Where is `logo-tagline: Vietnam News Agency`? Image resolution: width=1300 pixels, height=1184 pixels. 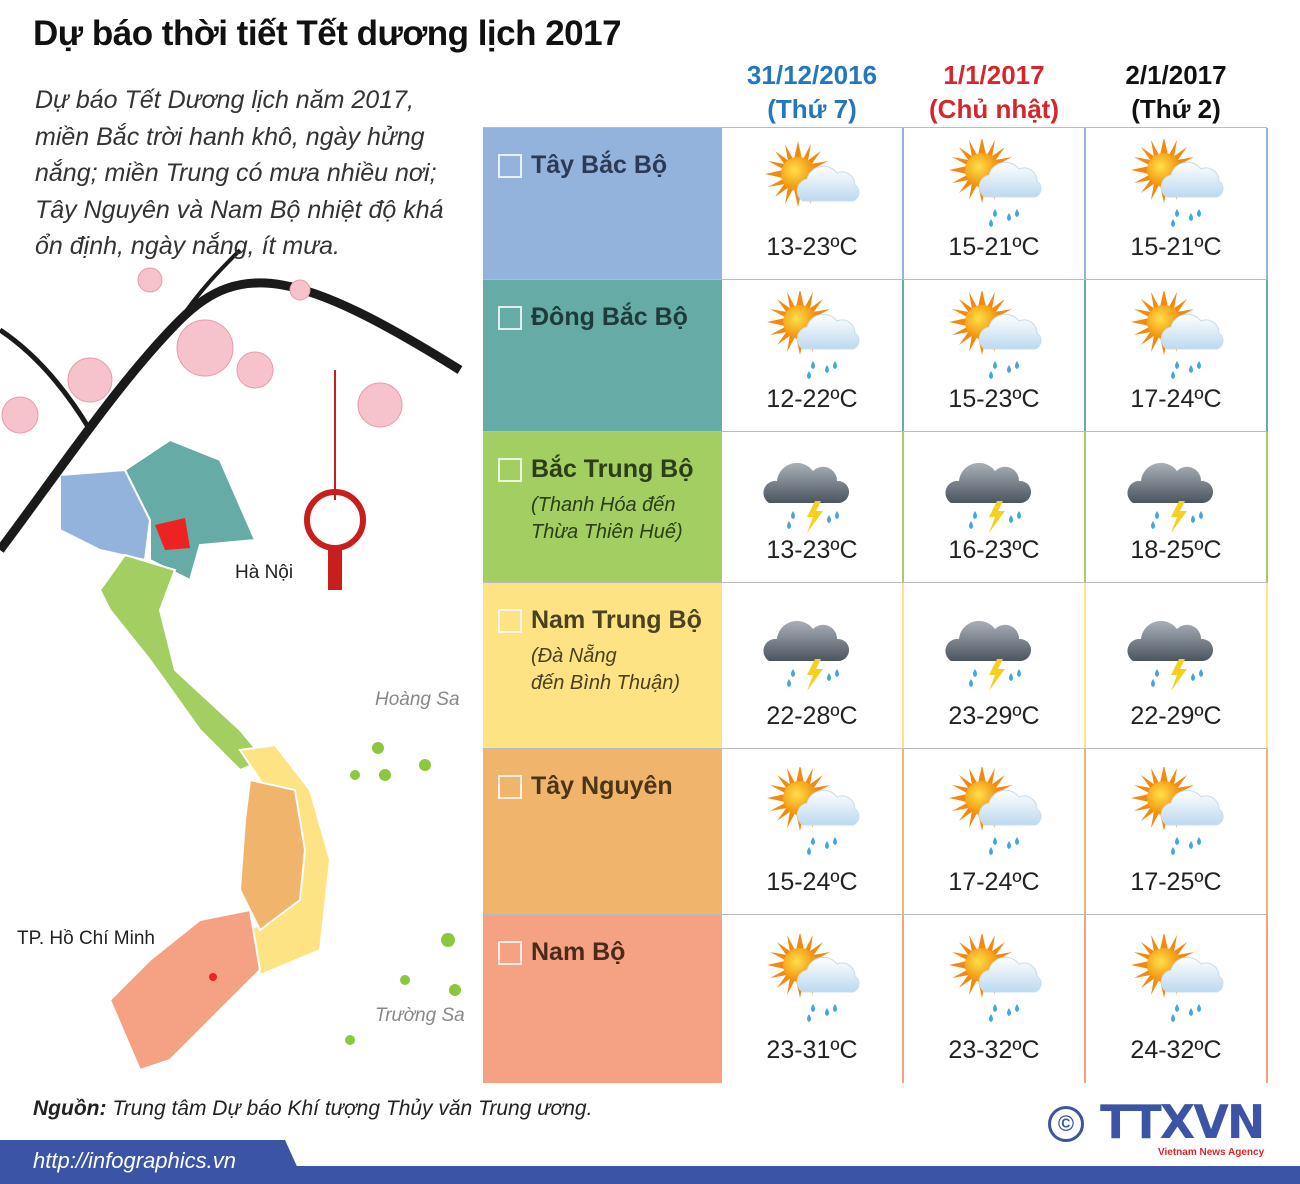 logo-tagline: Vietnam News Agency is located at coordinates (1211, 1152).